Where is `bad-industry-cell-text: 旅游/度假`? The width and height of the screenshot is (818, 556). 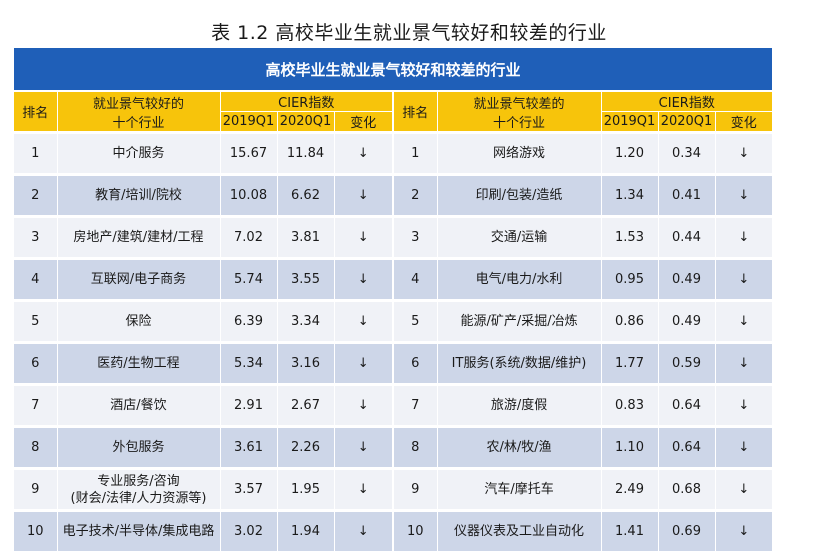 bad-industry-cell-text: 旅游/度假 is located at coordinates (519, 405).